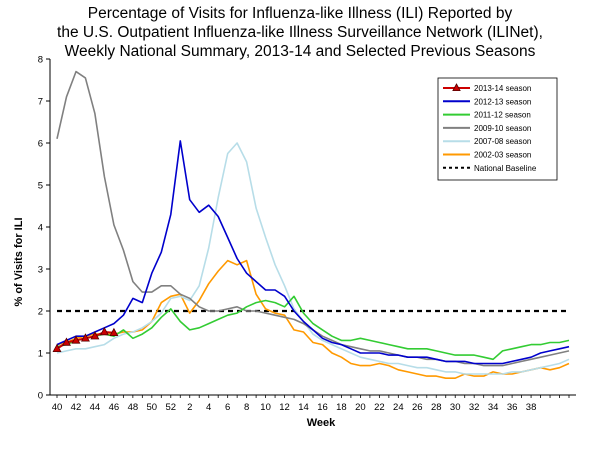  What do you see at coordinates (208, 407) in the screenshot?
I see `x-tick-label: 4` at bounding box center [208, 407].